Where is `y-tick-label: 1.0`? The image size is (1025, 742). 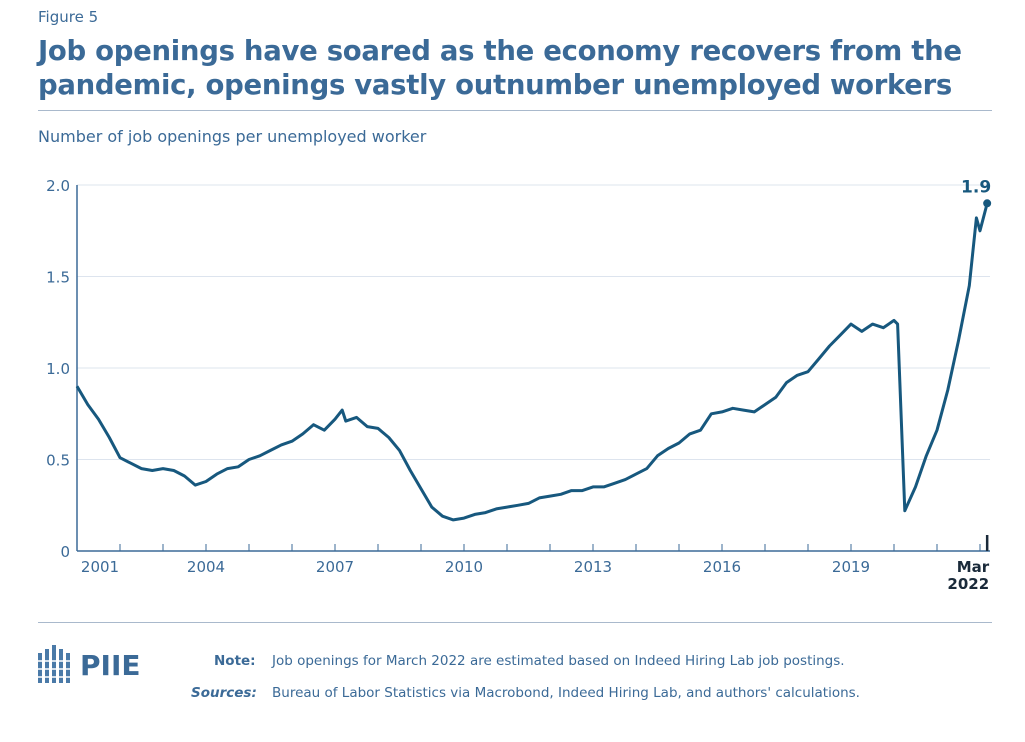
y-tick-label: 1.0 is located at coordinates (58, 369).